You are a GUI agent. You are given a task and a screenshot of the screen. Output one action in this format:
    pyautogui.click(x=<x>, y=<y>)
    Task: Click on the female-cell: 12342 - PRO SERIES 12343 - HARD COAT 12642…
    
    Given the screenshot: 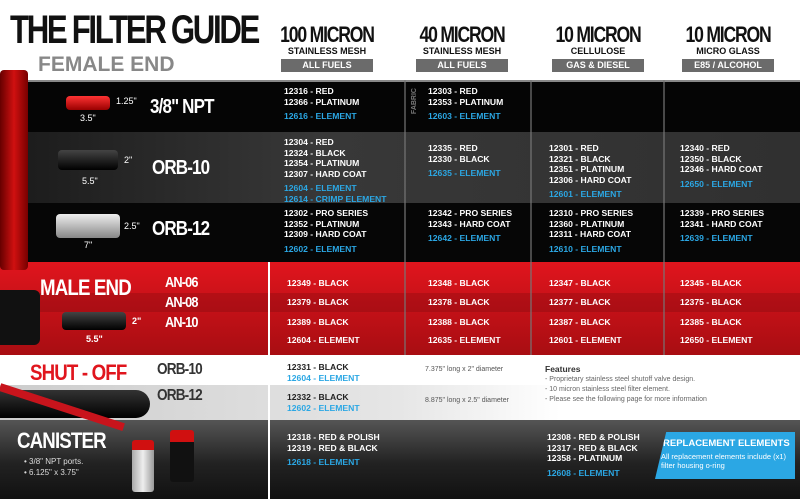 What is the action you would take?
    pyautogui.click(x=470, y=226)
    